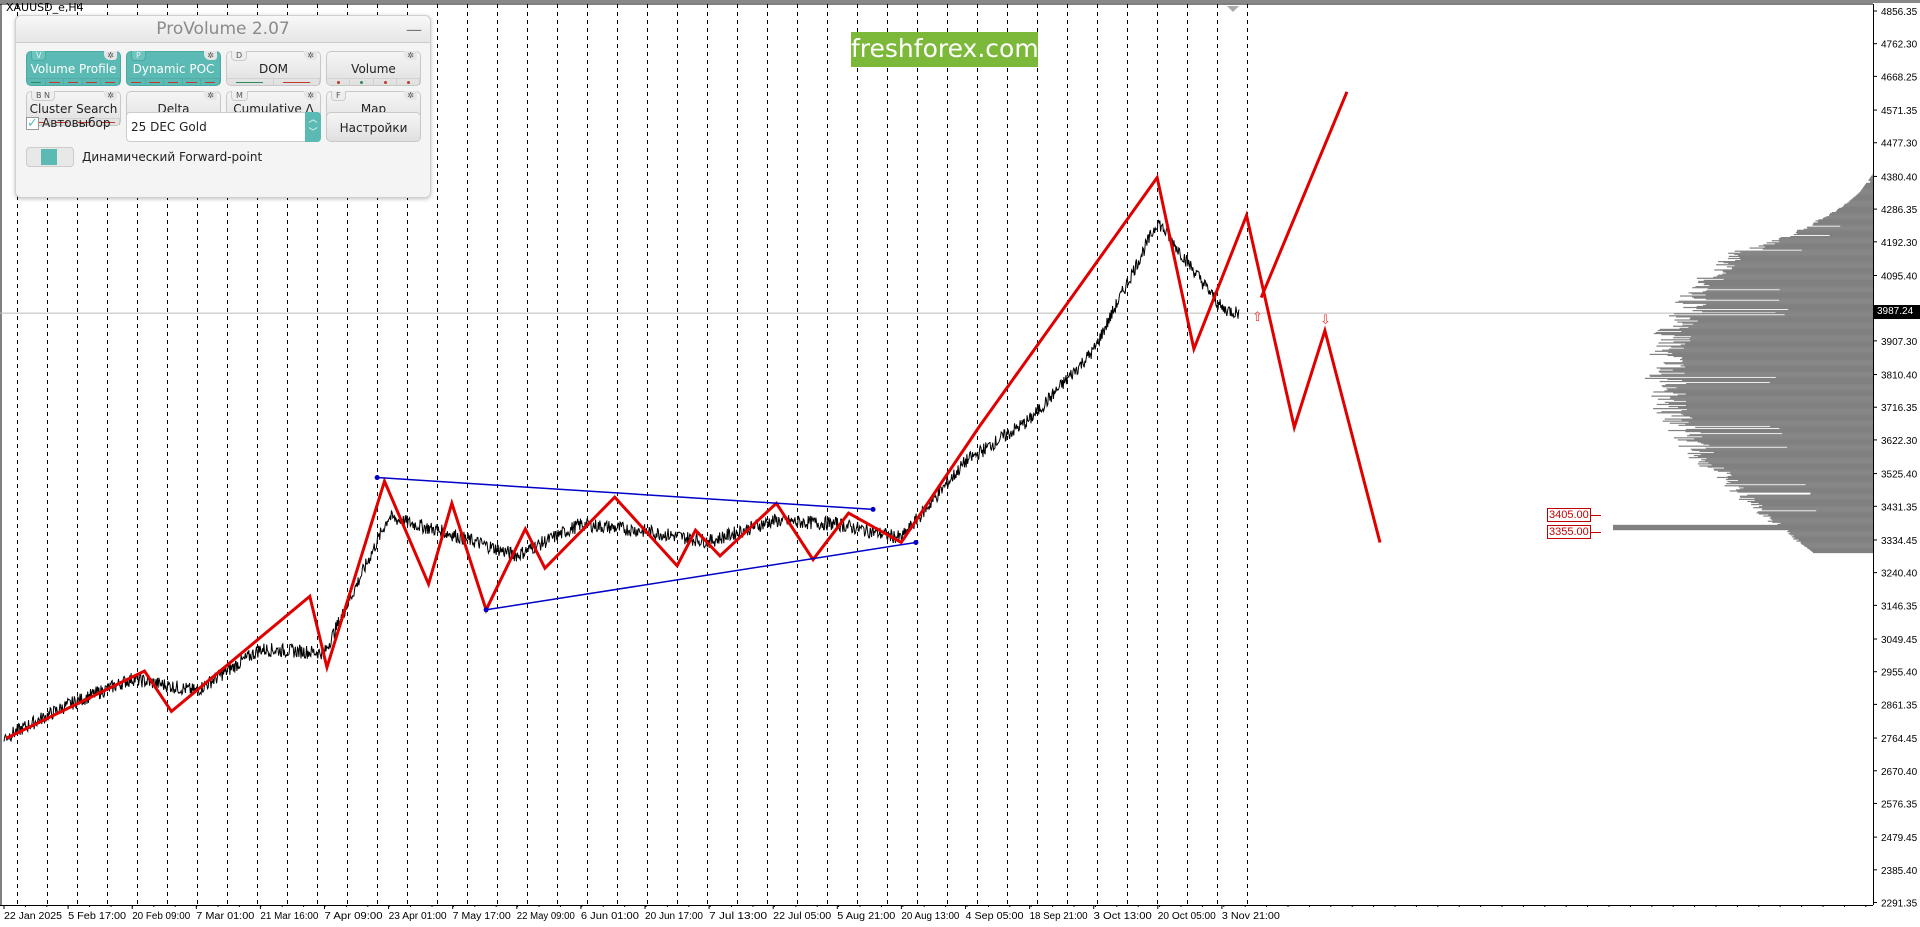 This screenshot has height=927, width=1920. I want to click on forecast-up-line, so click(1304, 195).